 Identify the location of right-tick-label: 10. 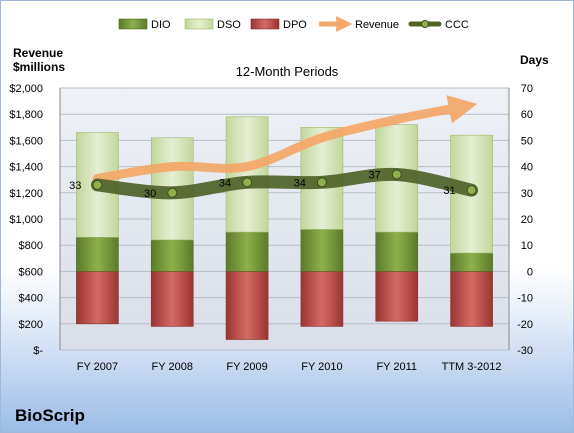
(527, 246).